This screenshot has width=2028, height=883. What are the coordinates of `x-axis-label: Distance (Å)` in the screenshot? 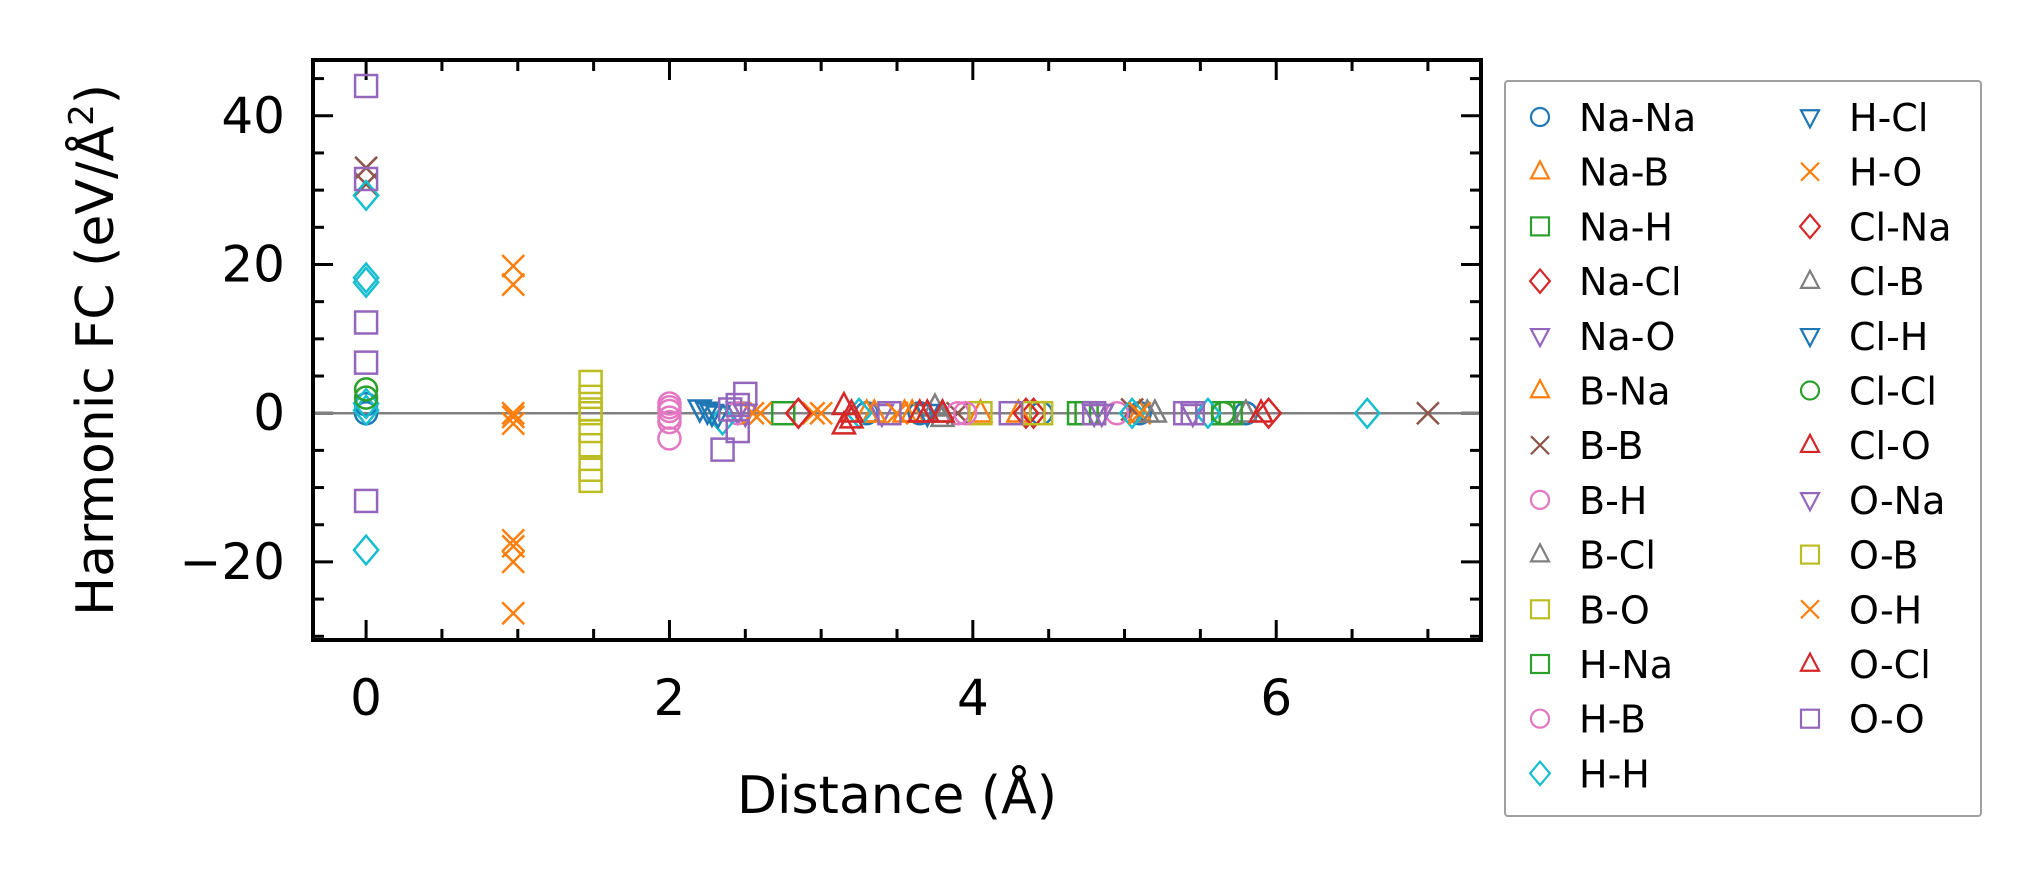 It's located at (897, 795).